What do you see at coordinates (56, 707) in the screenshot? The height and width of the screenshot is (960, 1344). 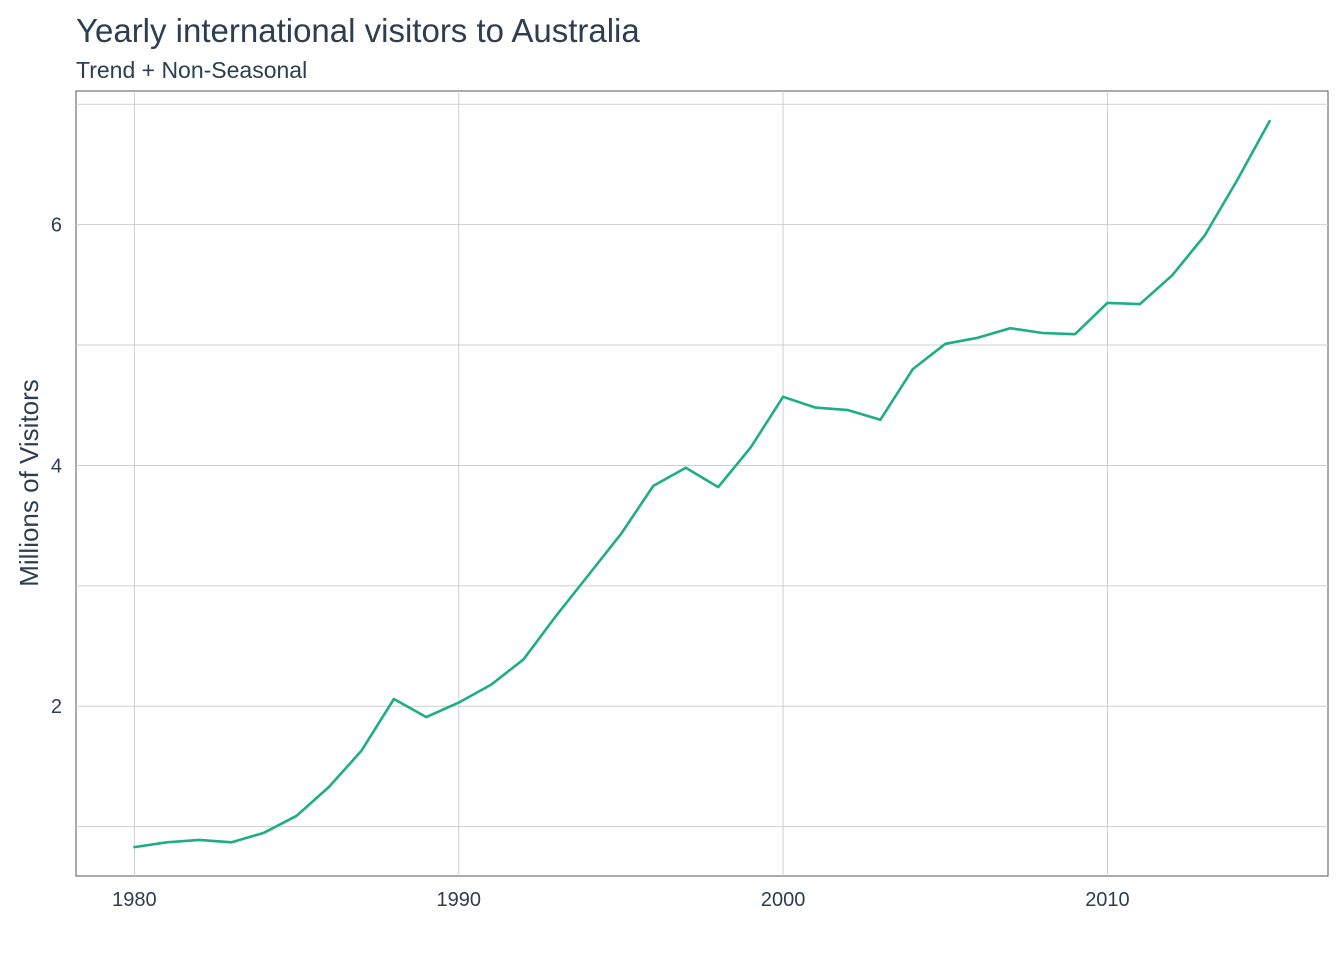 I see `y-tick-label: 2` at bounding box center [56, 707].